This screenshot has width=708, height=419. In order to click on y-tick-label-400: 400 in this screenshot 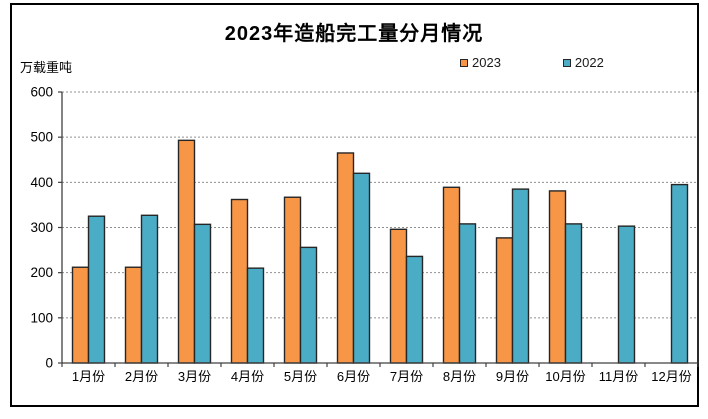, I will do `click(41, 182)`.